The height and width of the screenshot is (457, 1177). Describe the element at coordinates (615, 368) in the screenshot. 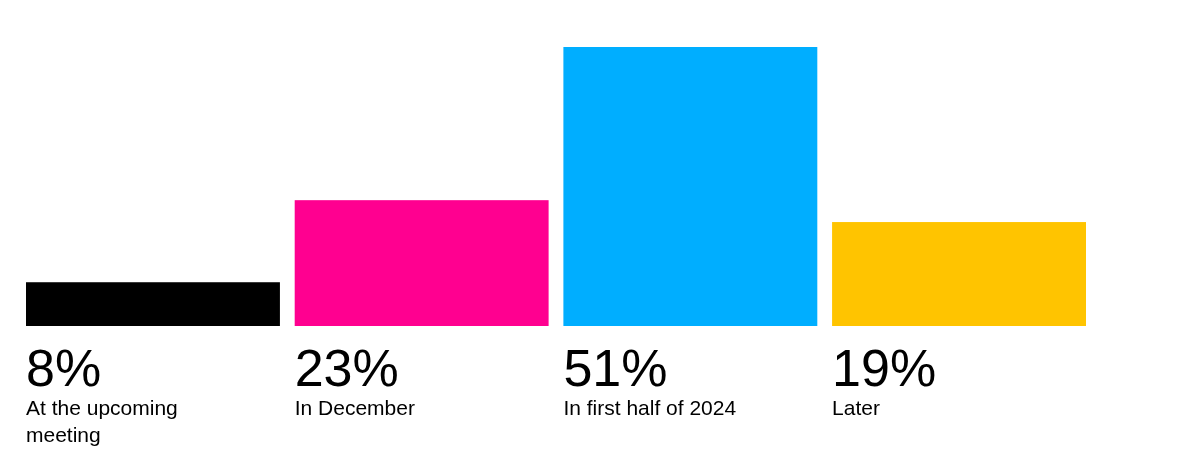

I see `data-label: 51%` at that location.